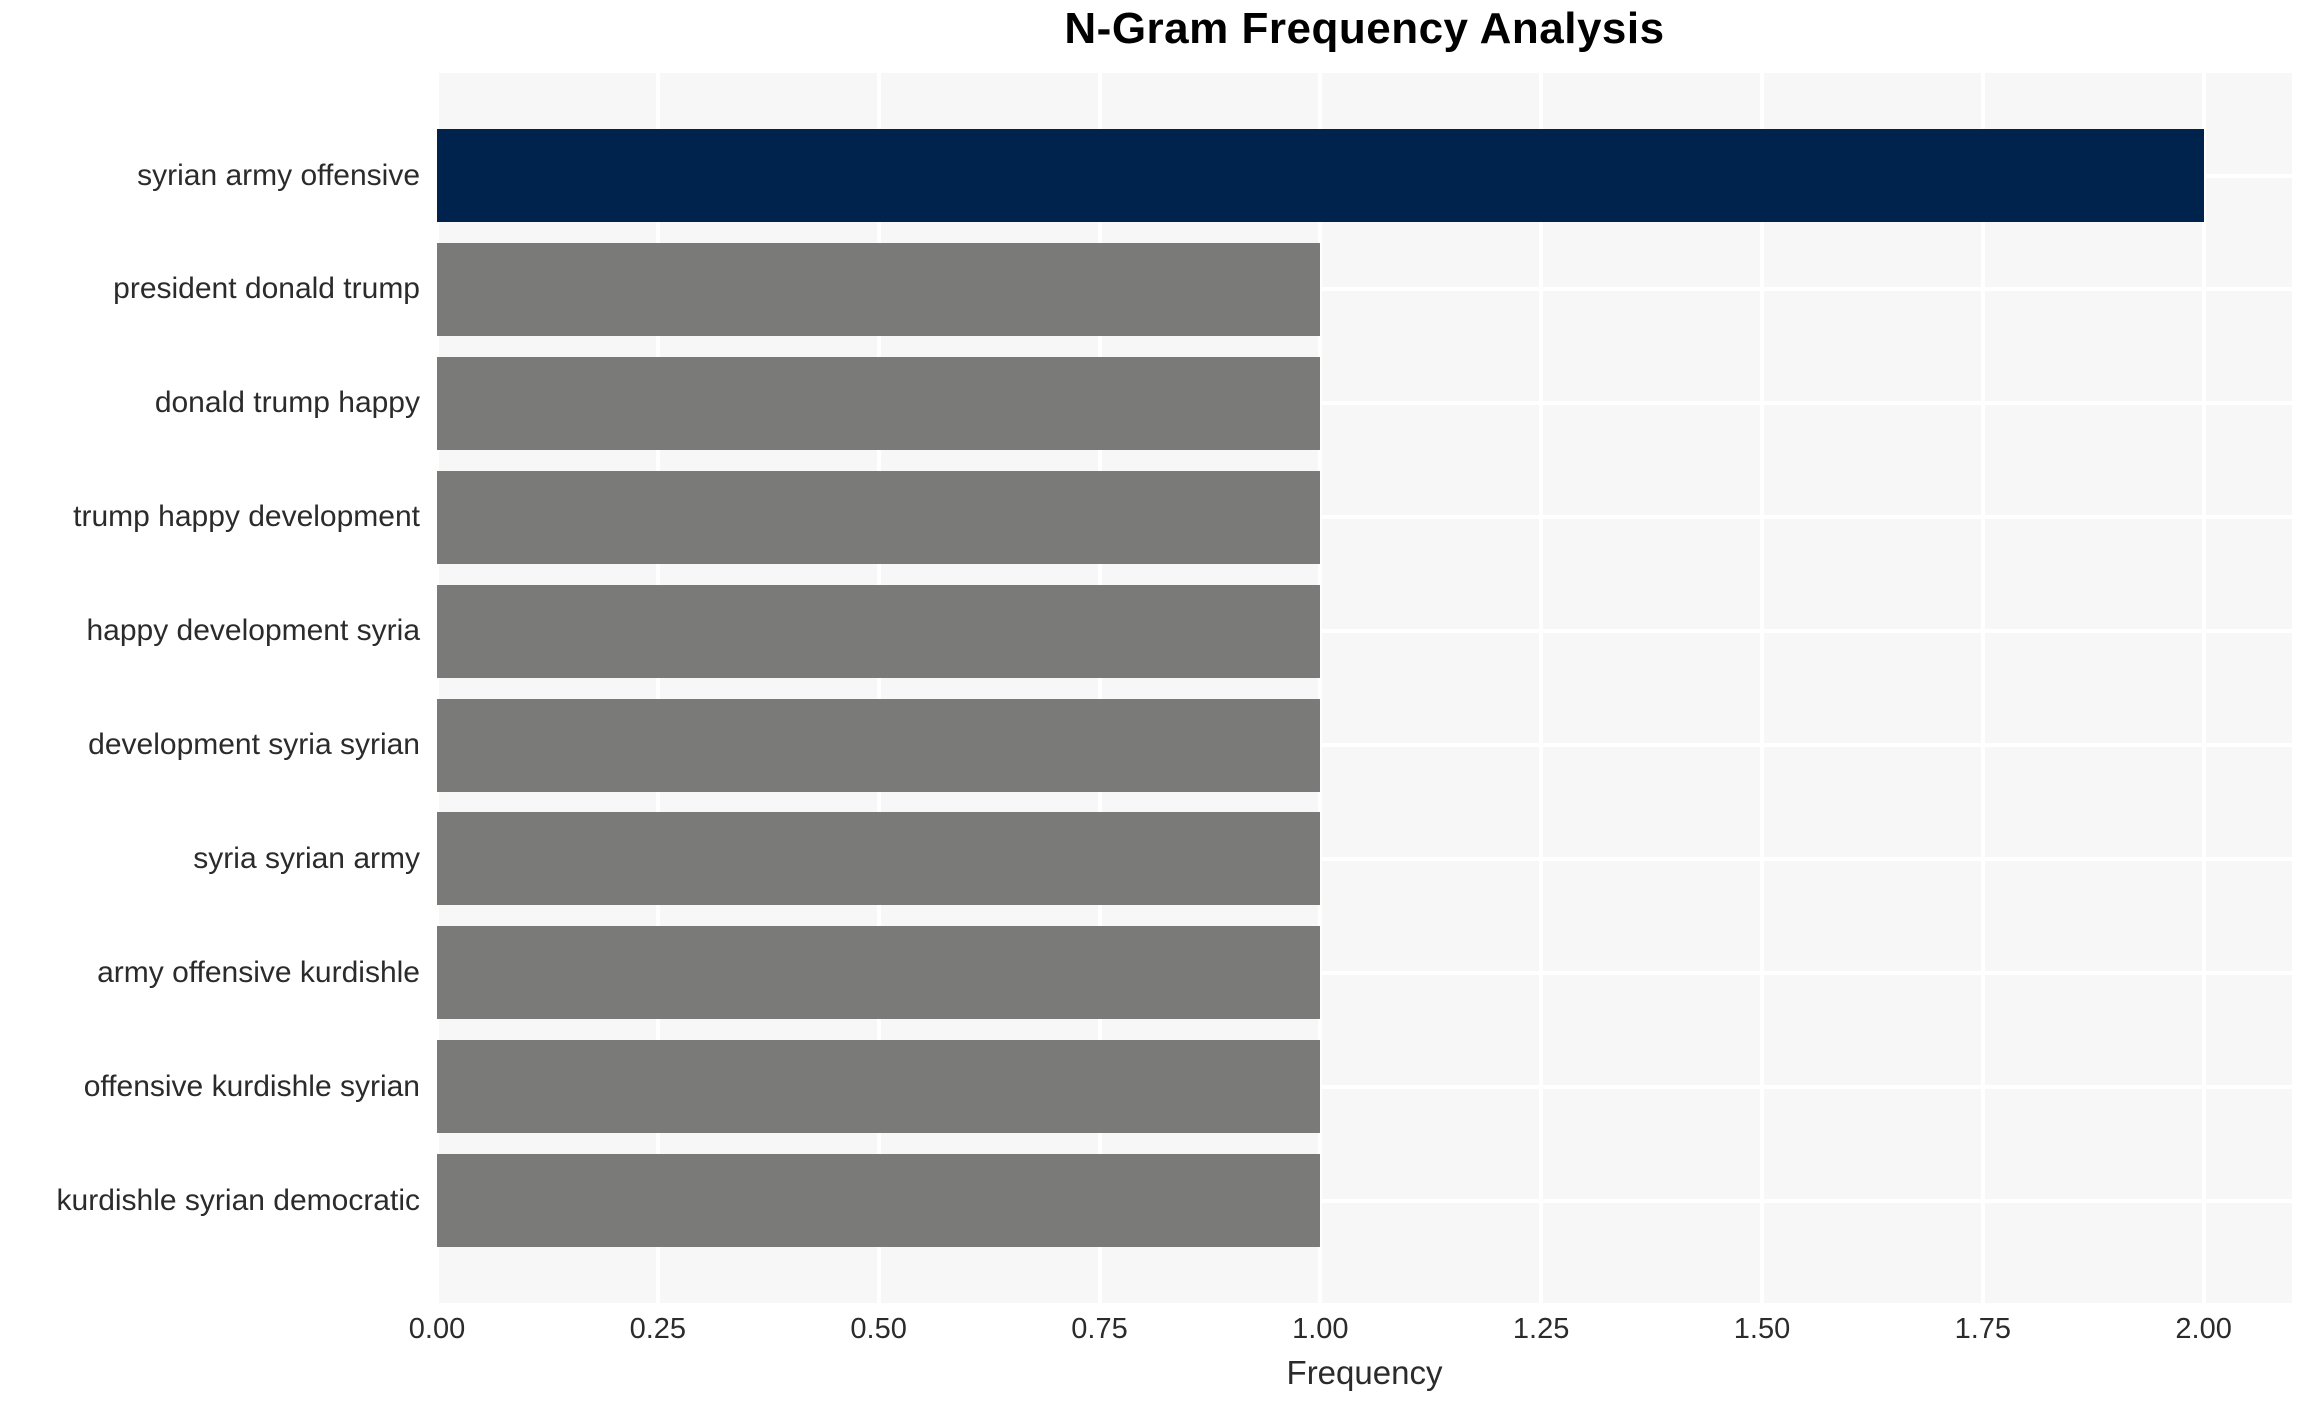 The image size is (2313, 1402). I want to click on x-axis-tick-label: 0.50, so click(878, 1329).